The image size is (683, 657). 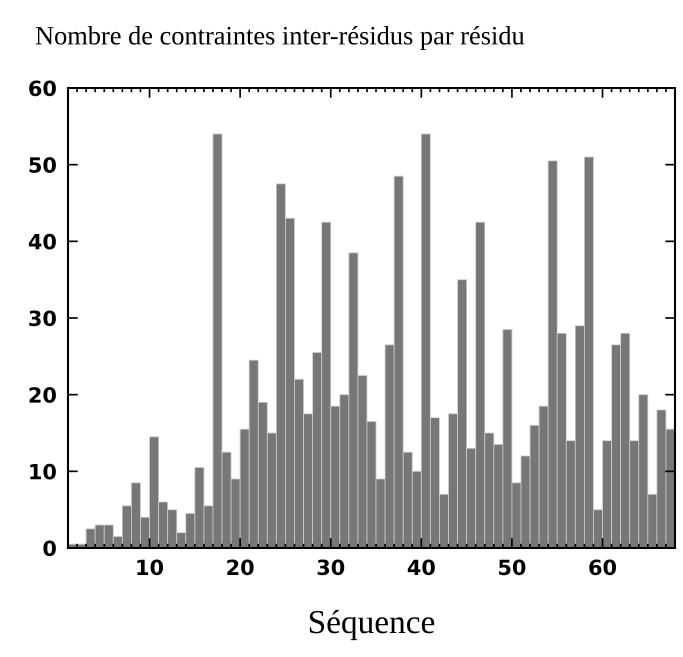 What do you see at coordinates (49, 548) in the screenshot?
I see `y-tick-label: 0` at bounding box center [49, 548].